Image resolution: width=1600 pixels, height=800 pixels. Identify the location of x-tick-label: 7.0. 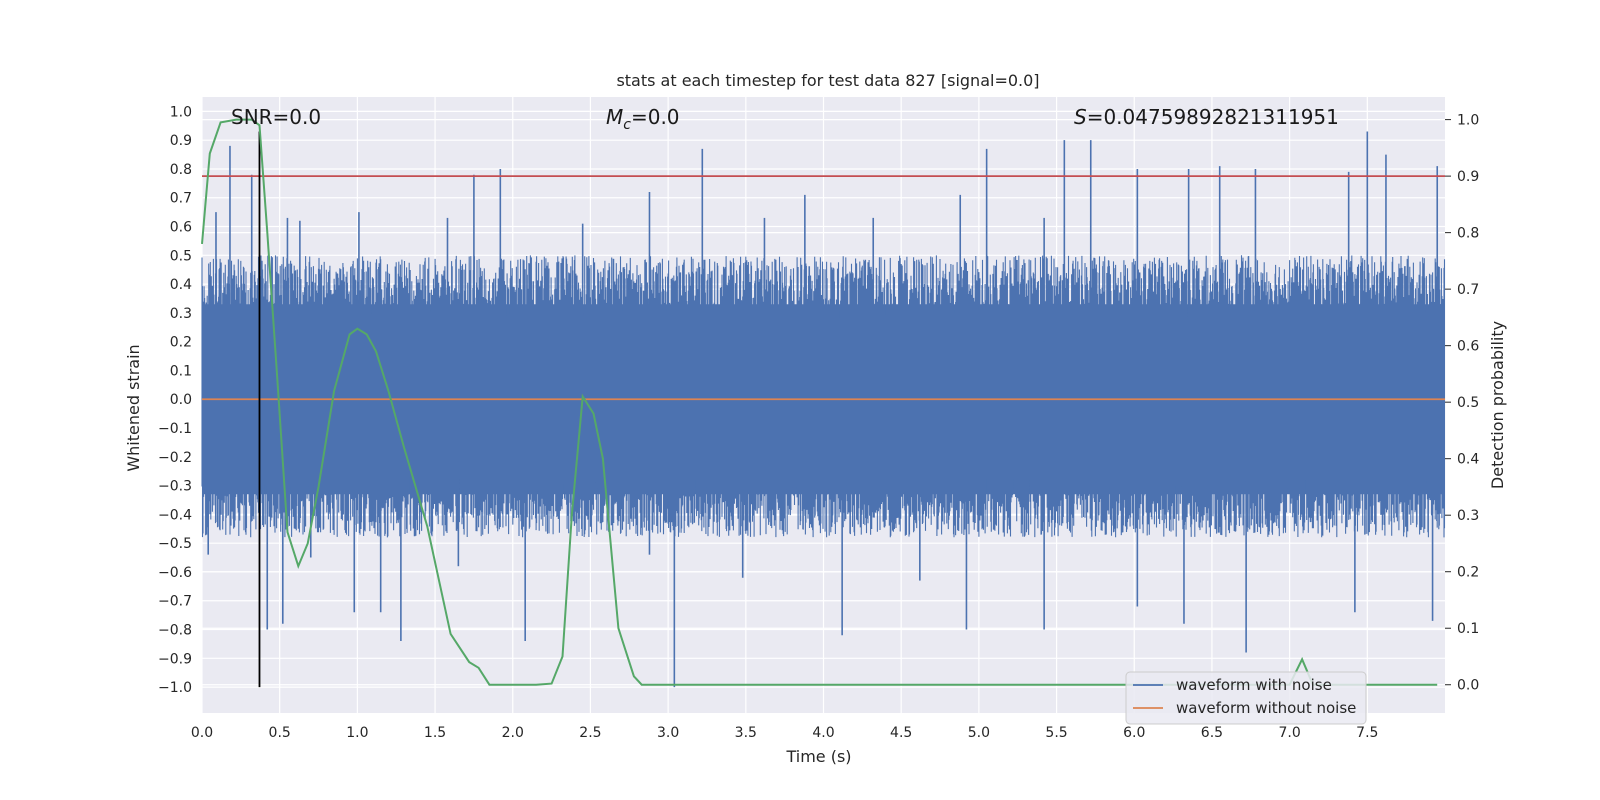
(1289, 733).